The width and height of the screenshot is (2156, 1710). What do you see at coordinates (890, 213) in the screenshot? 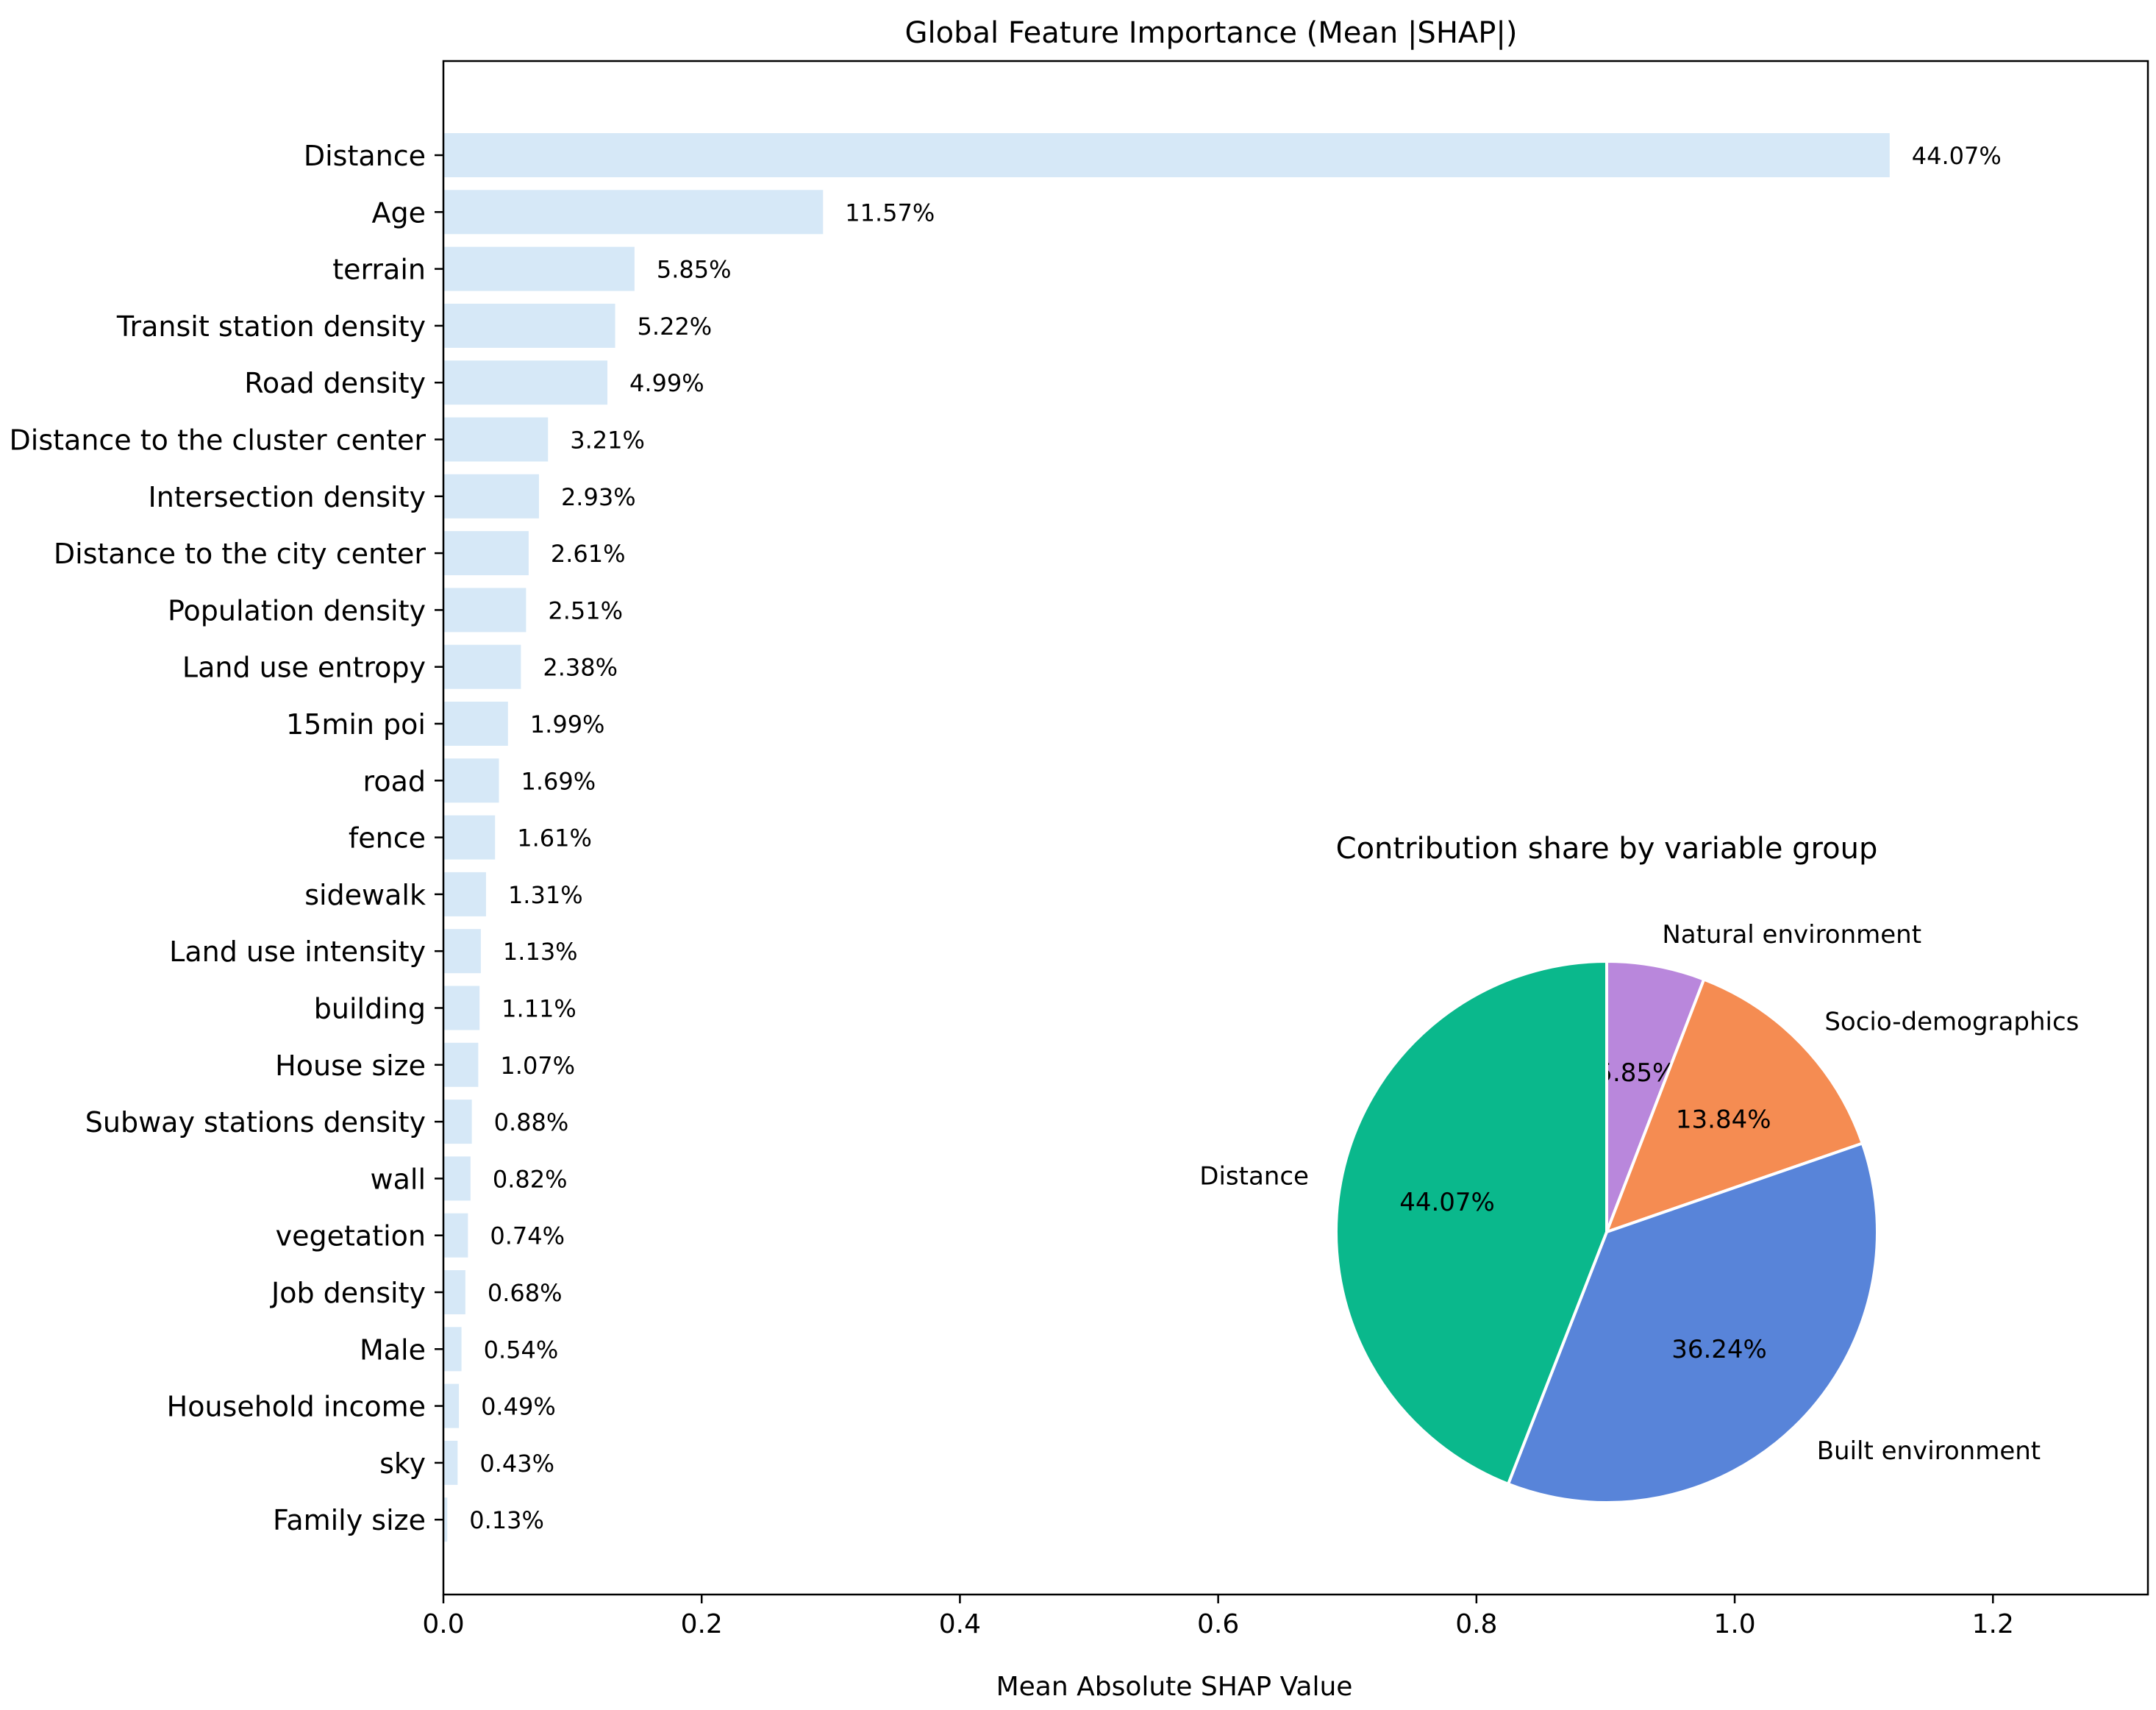
I see `bar-data-label: 11.57%` at bounding box center [890, 213].